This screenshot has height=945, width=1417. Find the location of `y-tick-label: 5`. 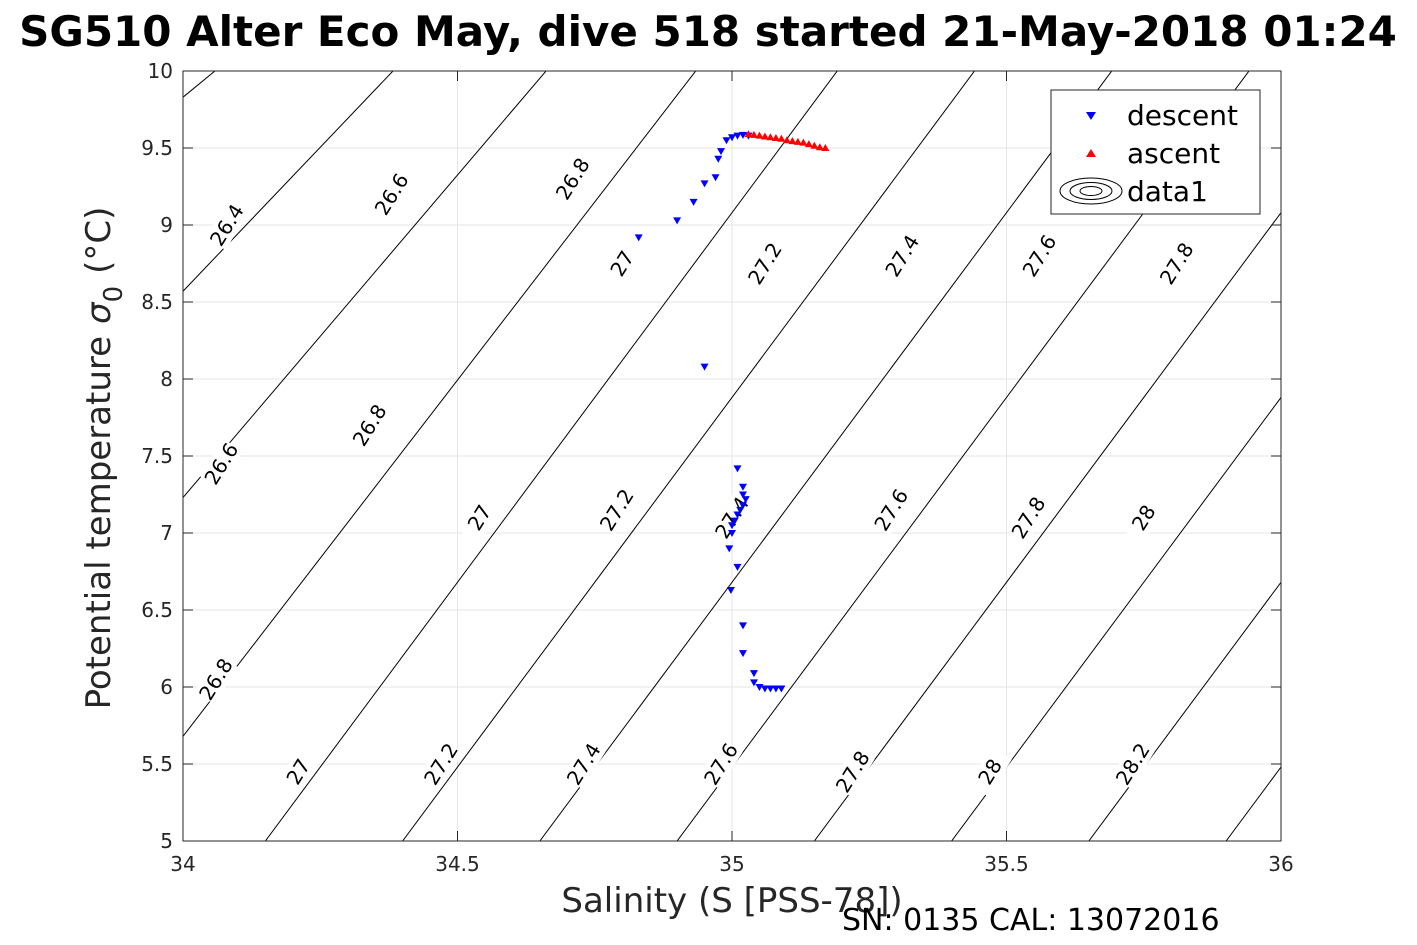

y-tick-label: 5 is located at coordinates (166, 841).